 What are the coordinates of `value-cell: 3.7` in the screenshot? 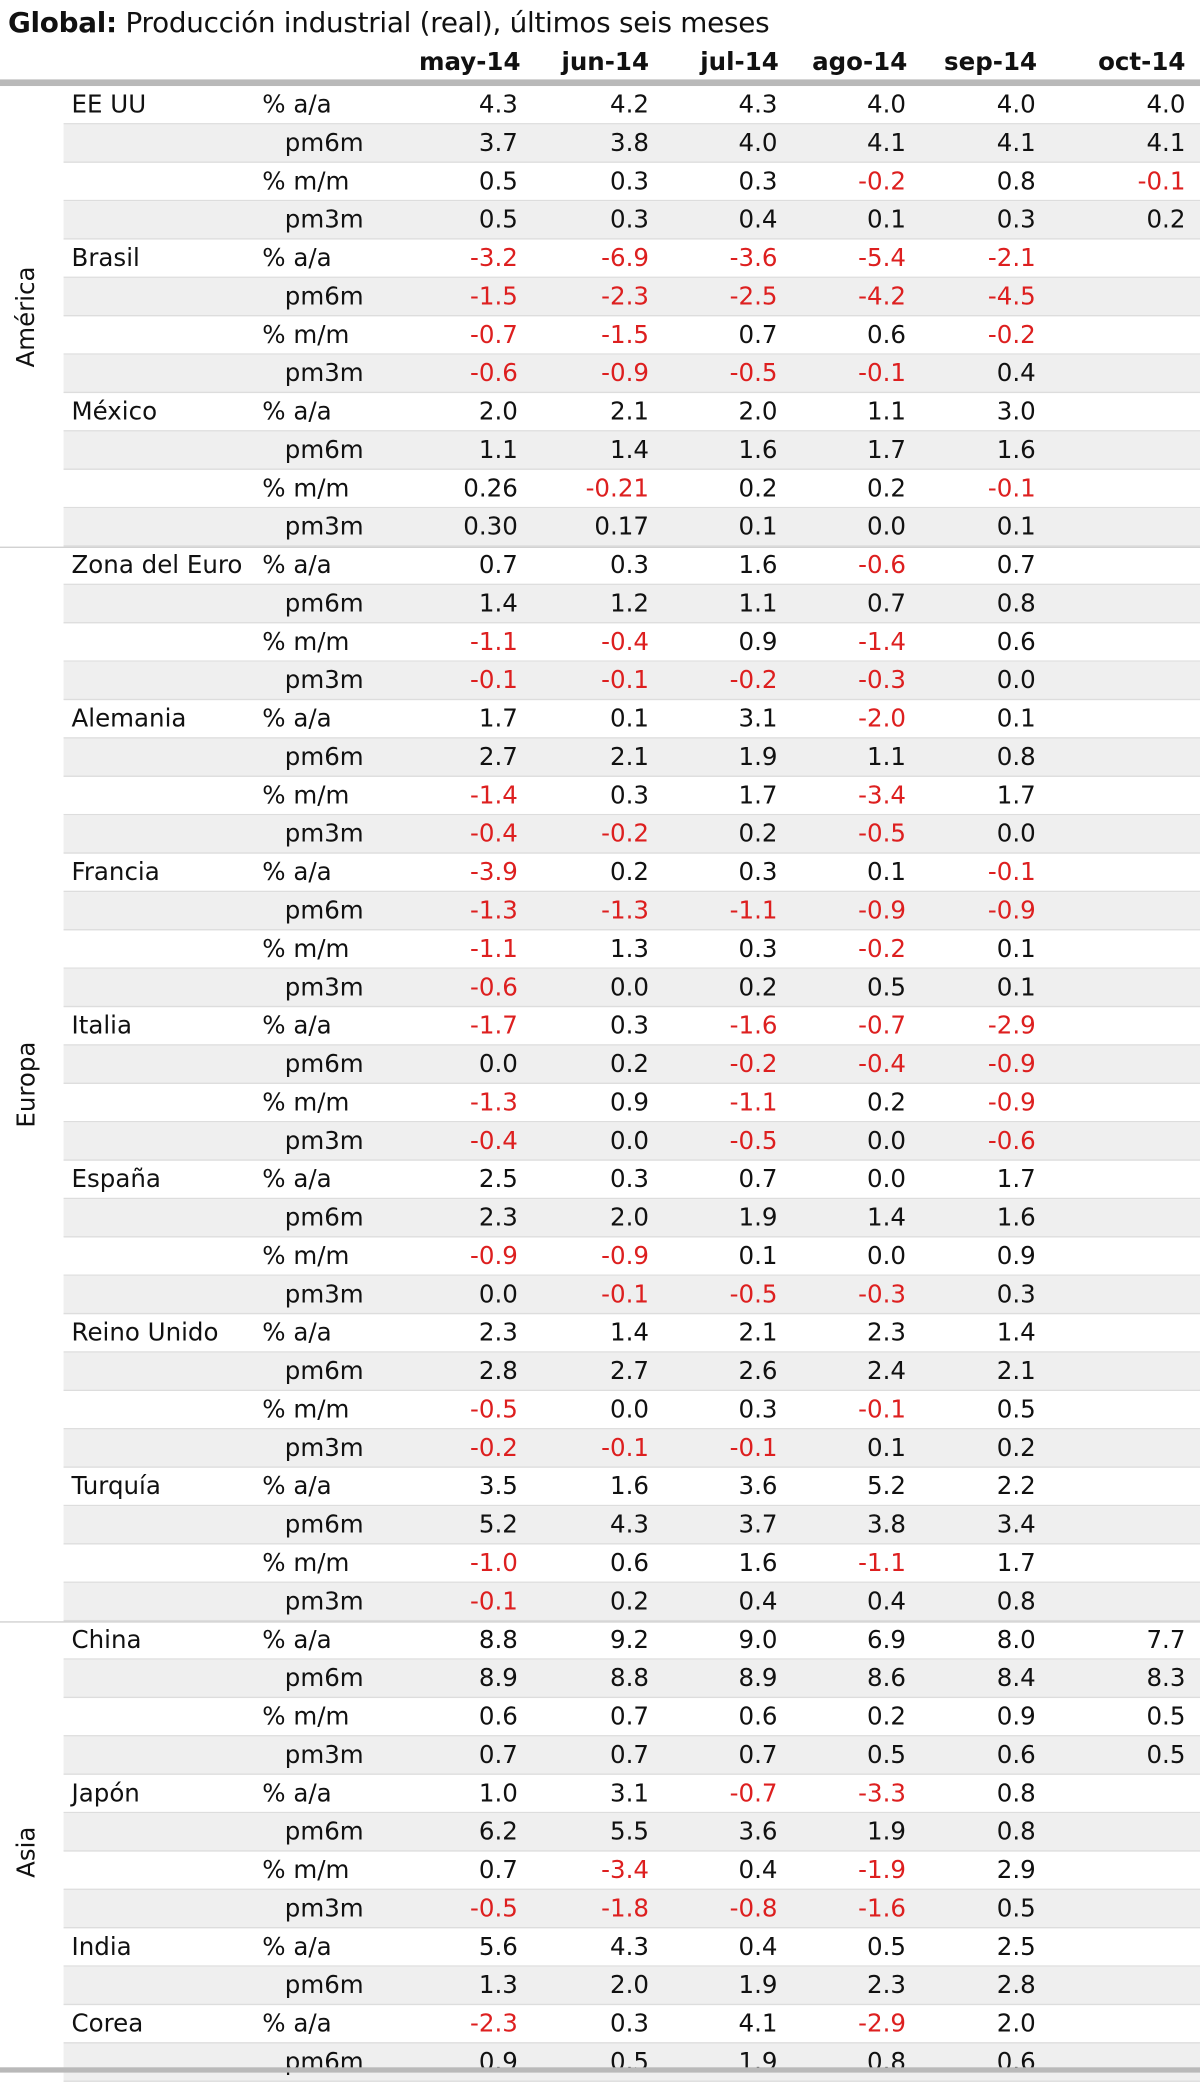 It's located at (758, 1525).